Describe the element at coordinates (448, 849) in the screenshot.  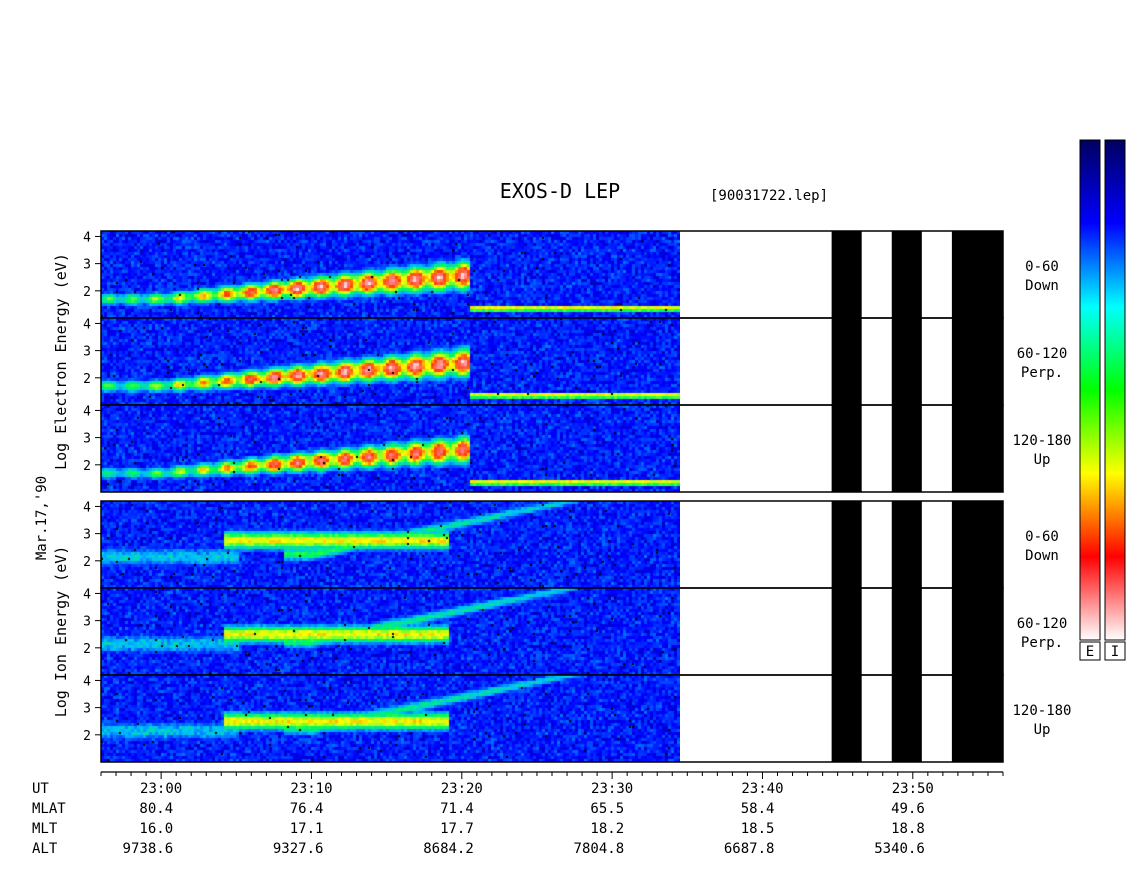
I see `ephemeris-value: 8684.2` at that location.